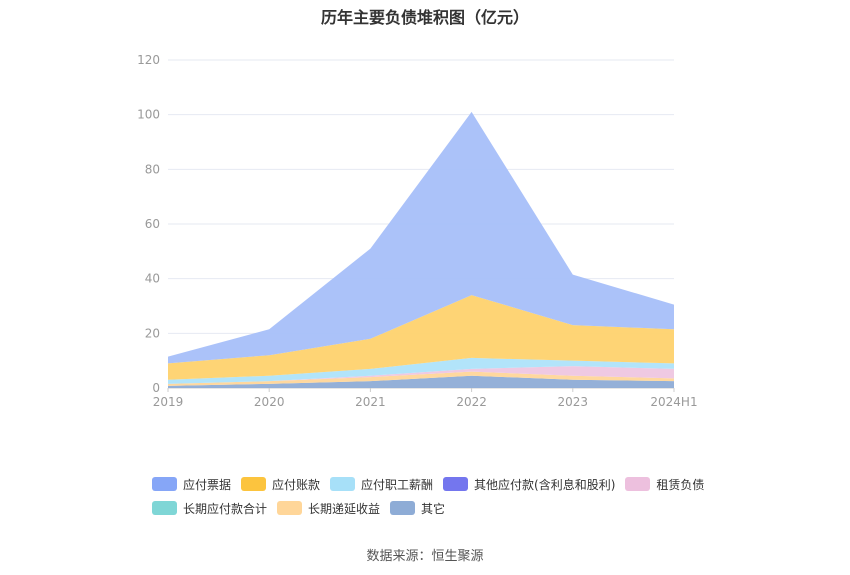 This screenshot has width=850, height=575. I want to click on y-tick-label: 40, so click(152, 279).